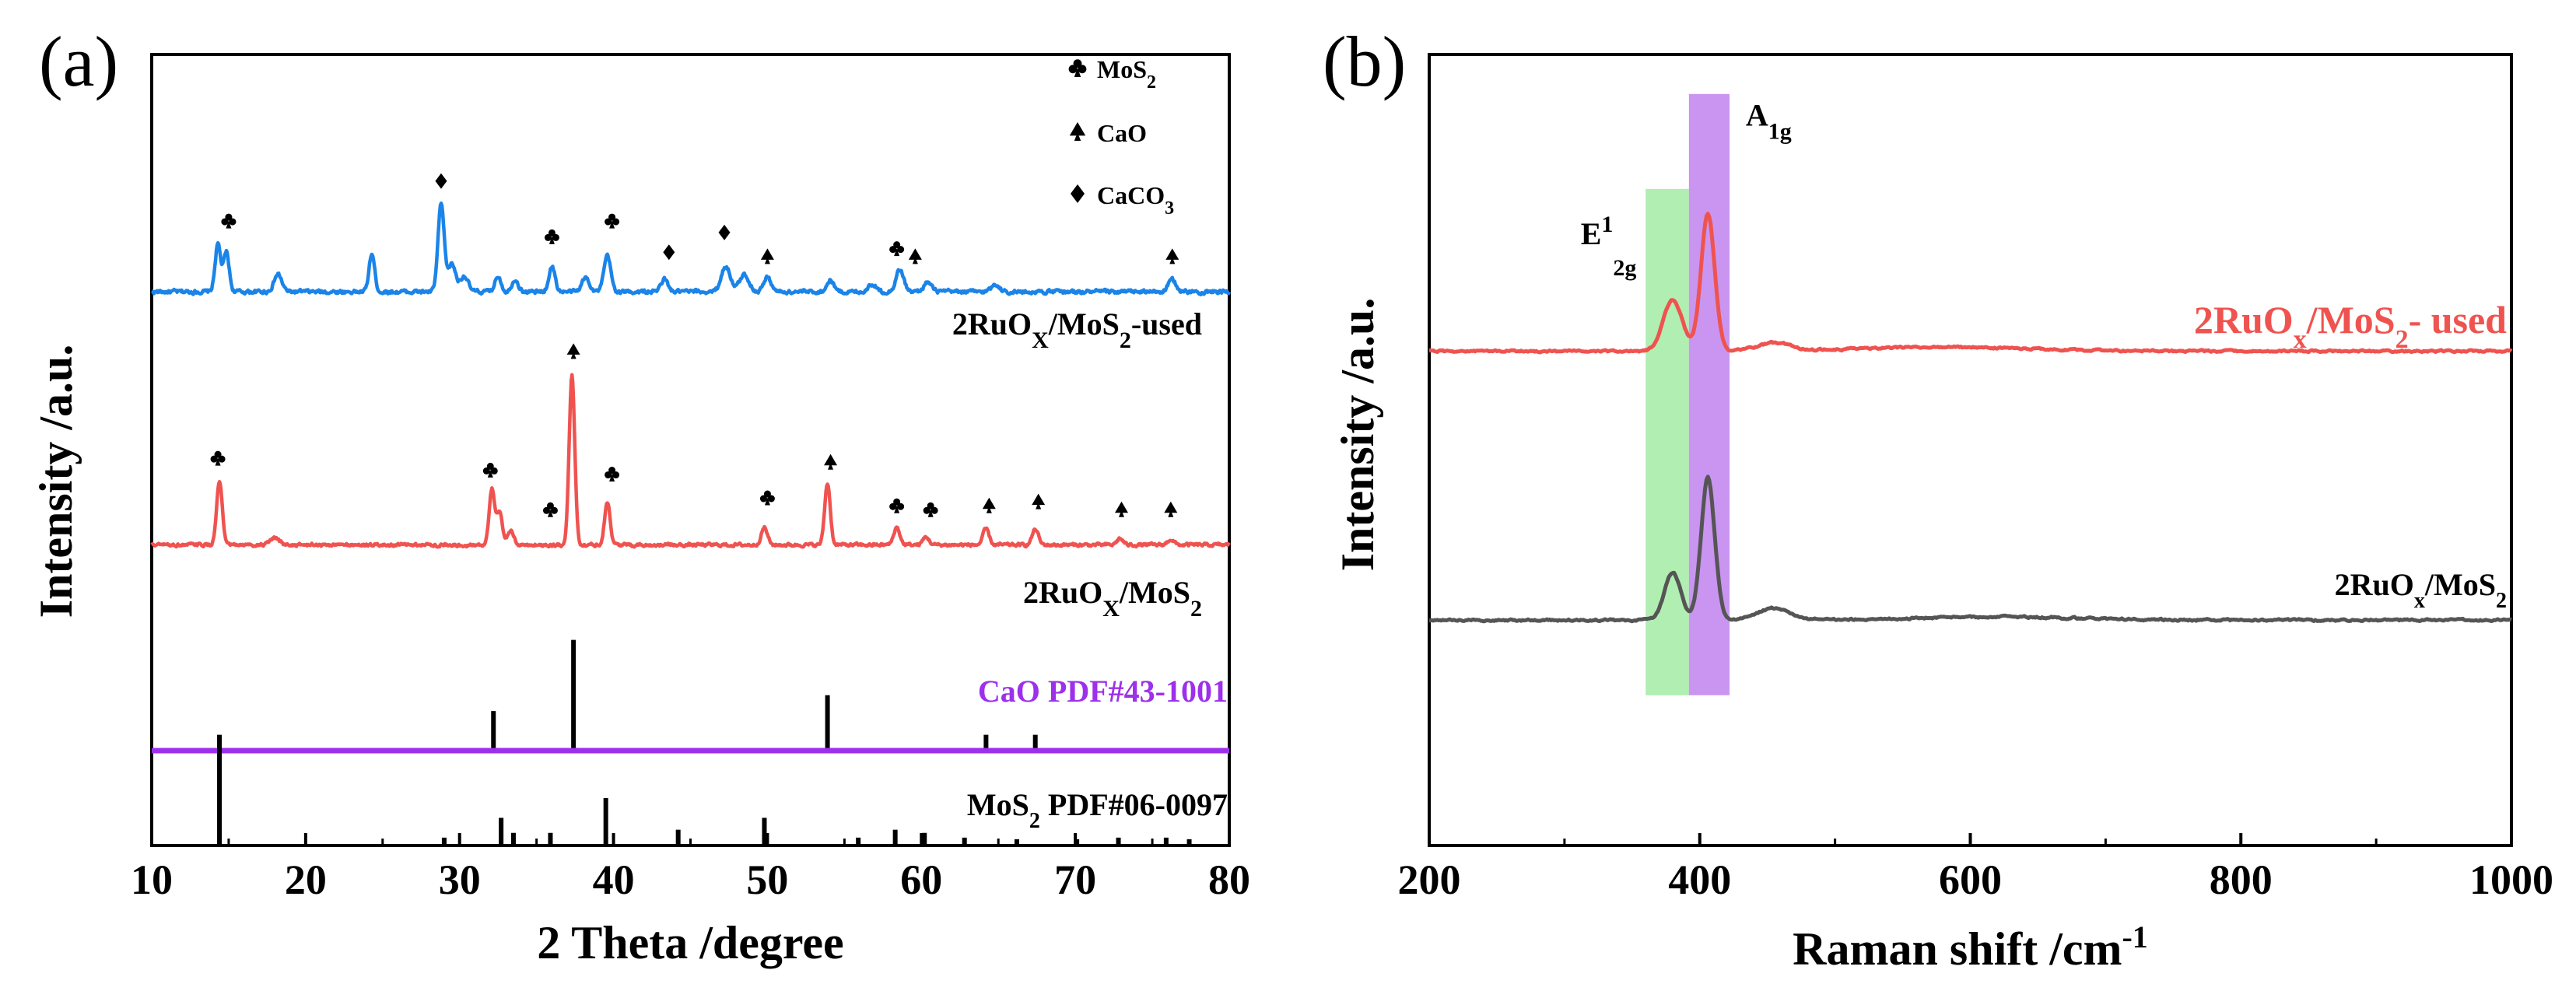  Describe the element at coordinates (1097, 810) in the screenshot. I see `mos2-pdf-label: MoS2 PDF#06-0097` at that location.